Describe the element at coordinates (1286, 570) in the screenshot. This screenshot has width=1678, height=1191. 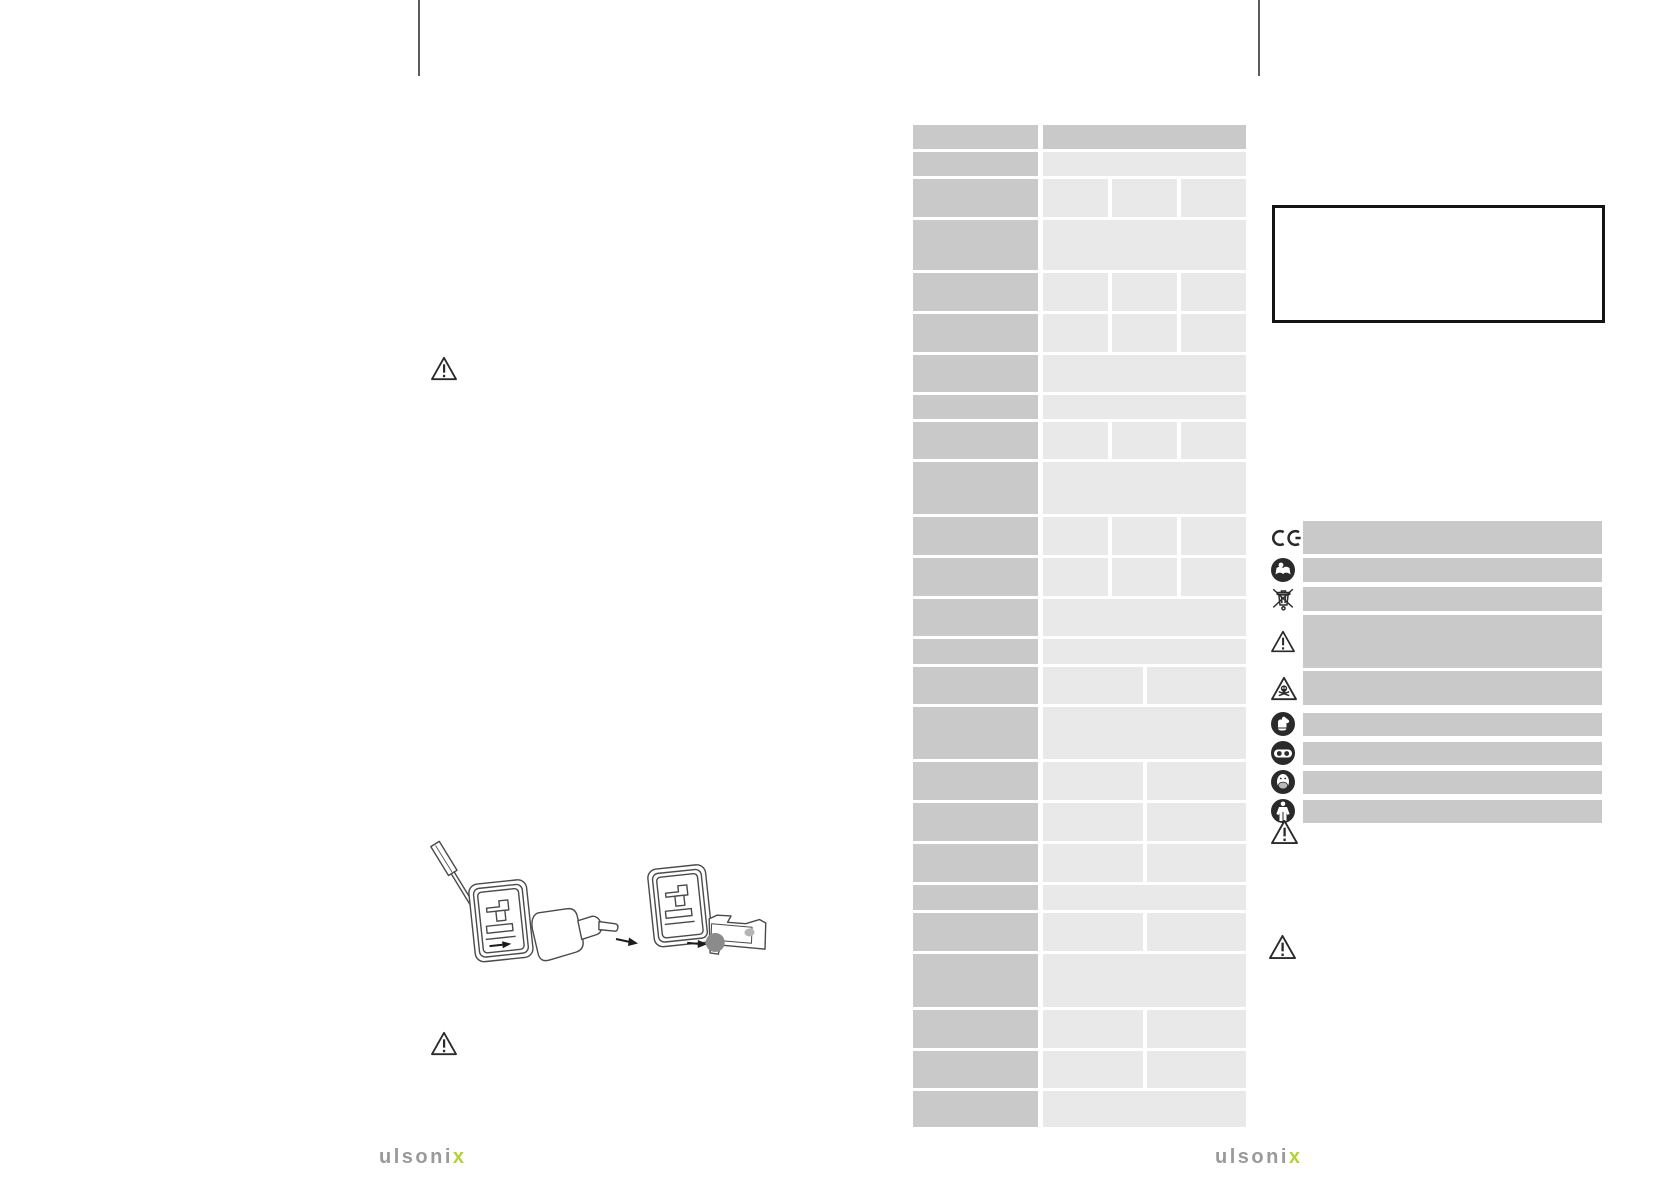
I see `read-manual-icon` at that location.